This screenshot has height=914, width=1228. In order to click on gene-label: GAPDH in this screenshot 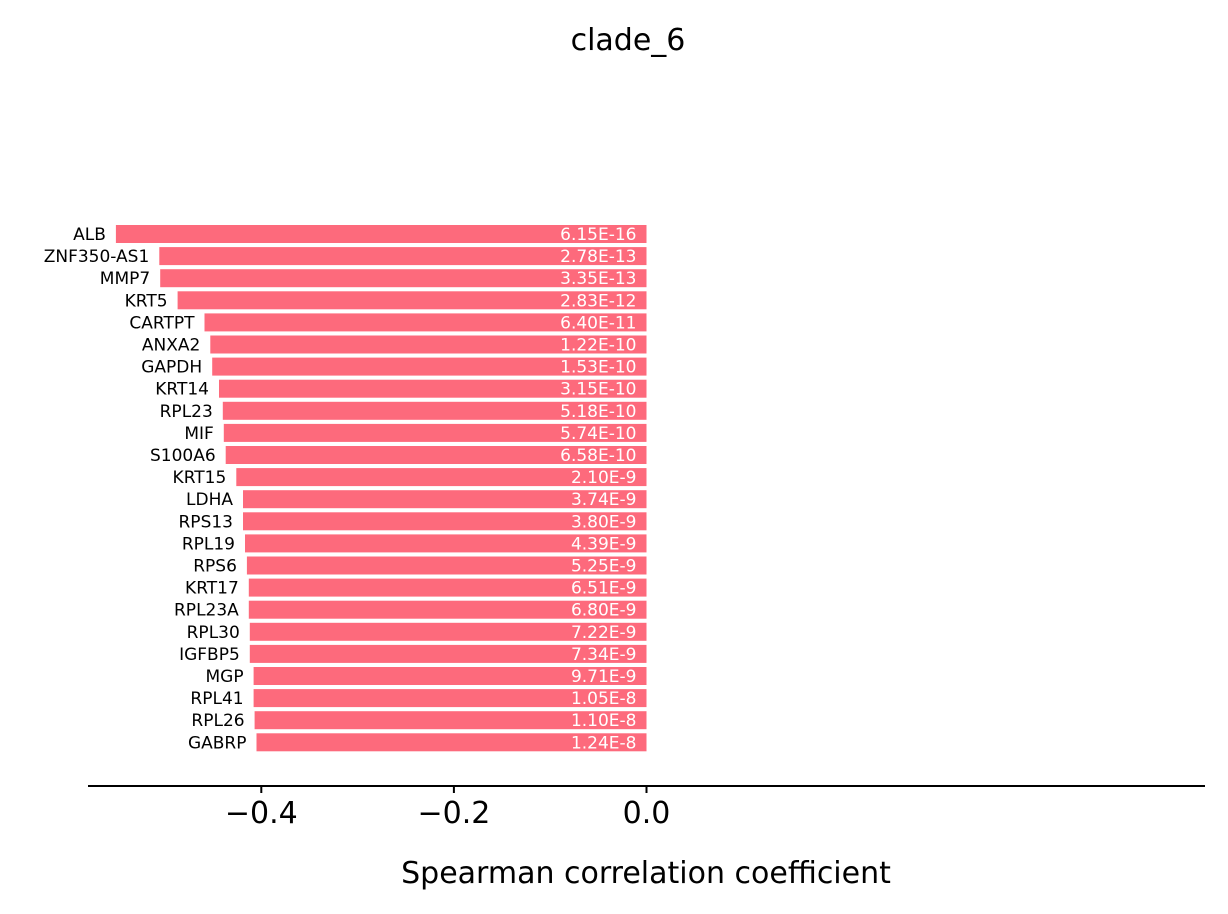, I will do `click(171, 368)`.